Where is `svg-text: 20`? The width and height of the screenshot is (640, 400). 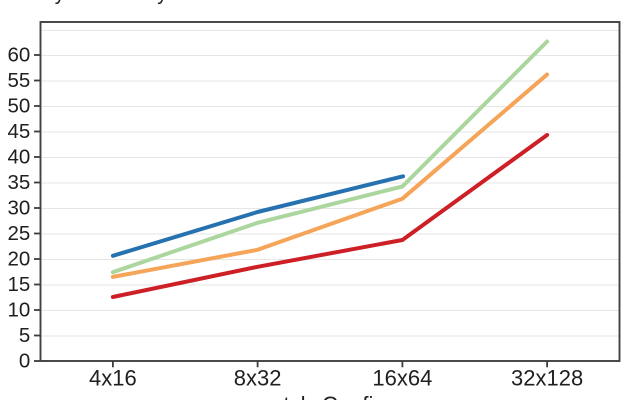 svg-text: 20 is located at coordinates (18, 259).